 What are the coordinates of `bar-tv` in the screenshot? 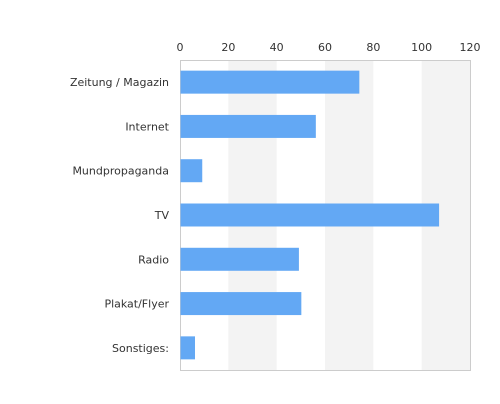 It's located at (310, 215).